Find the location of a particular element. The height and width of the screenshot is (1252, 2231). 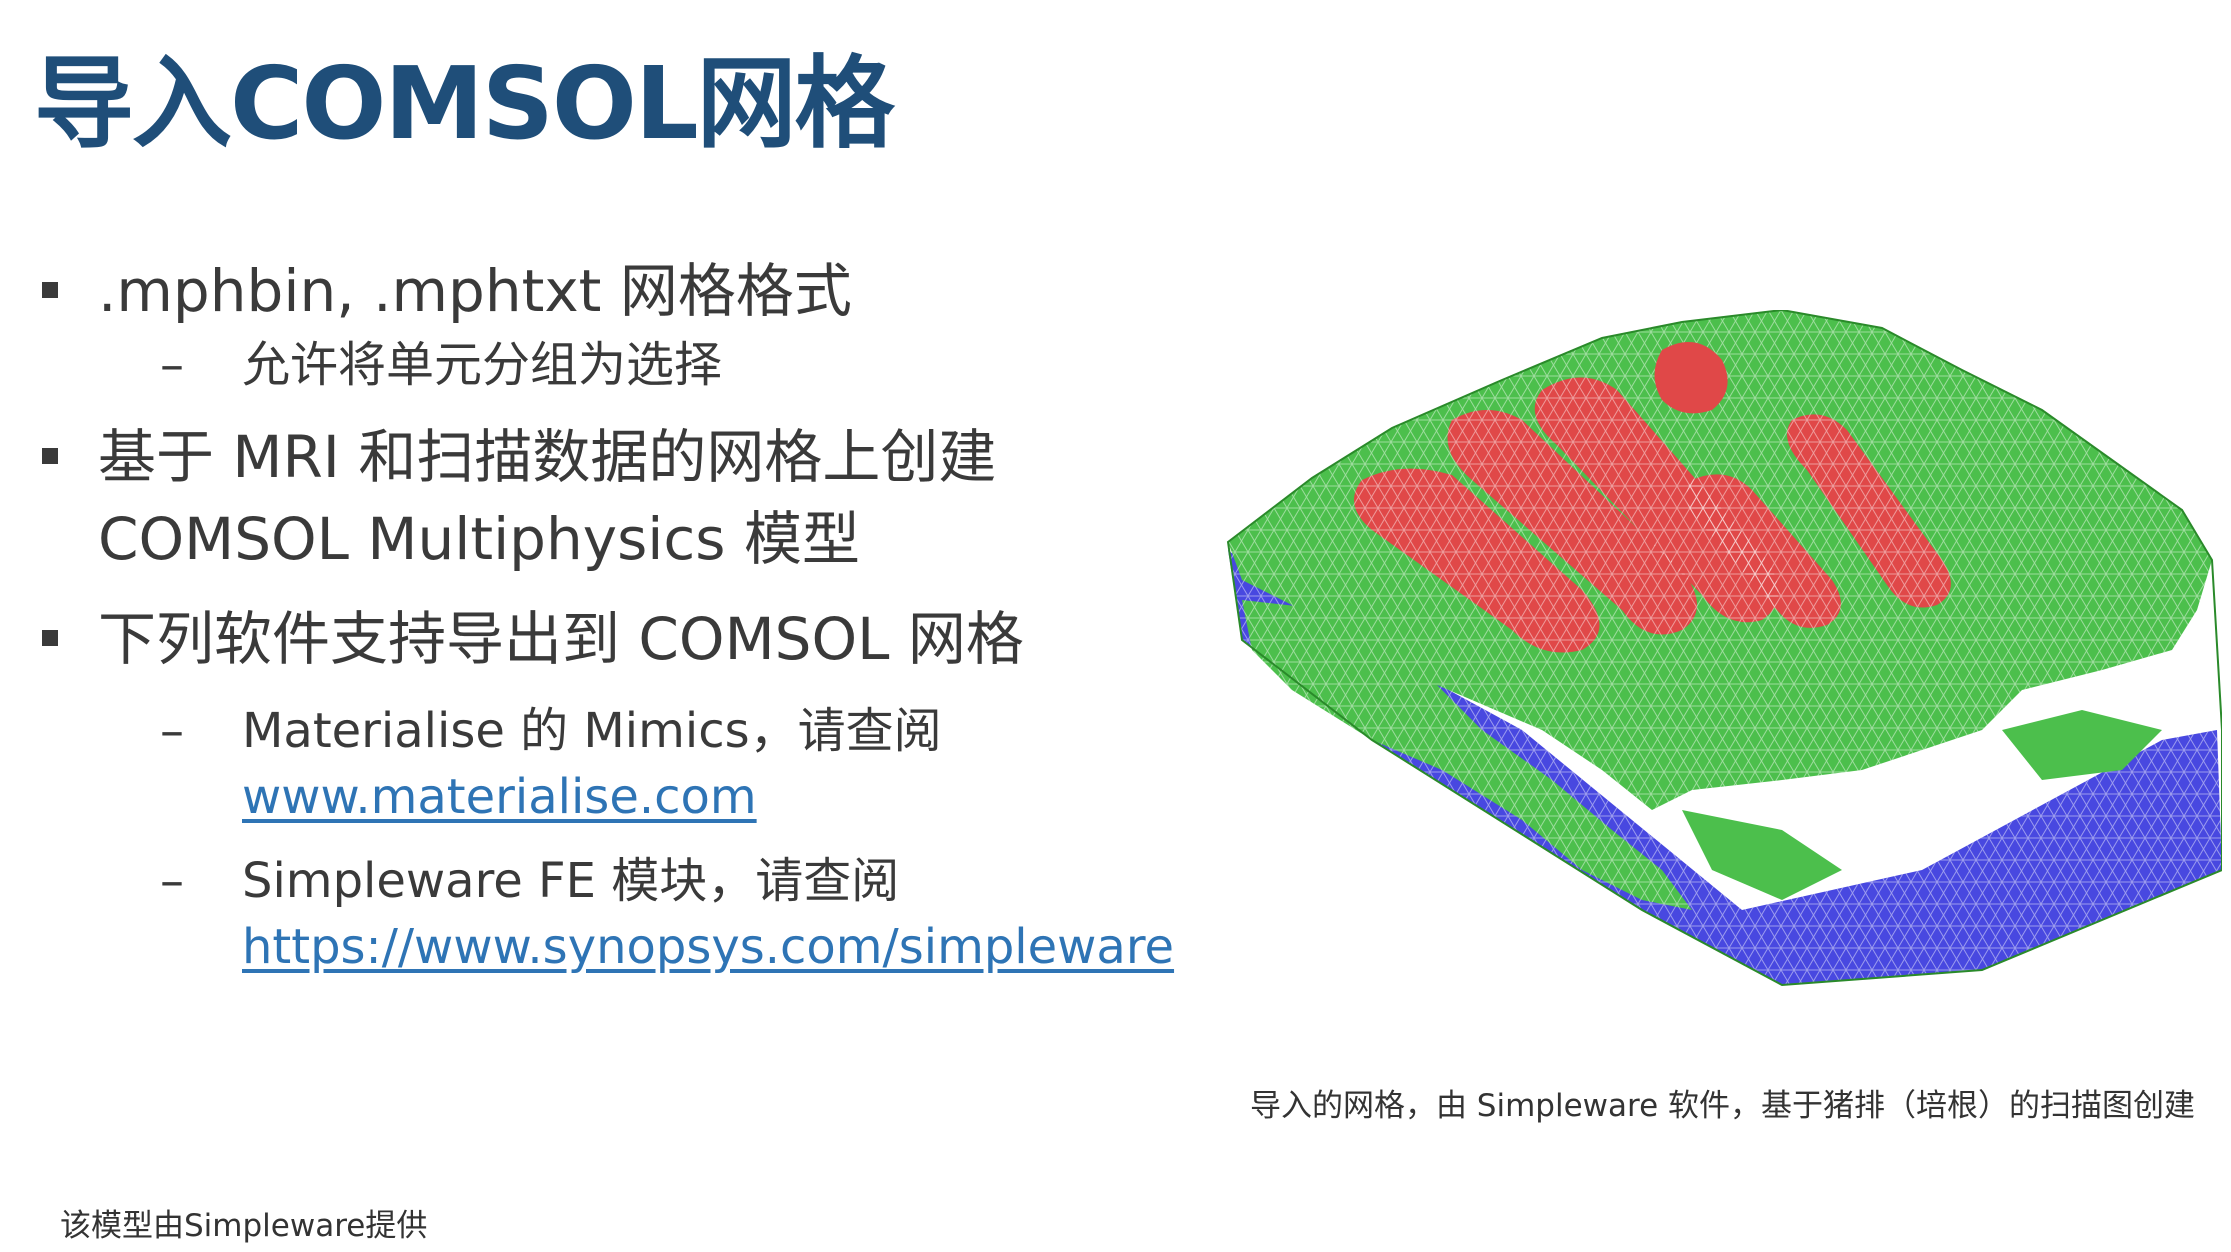

materialise-link: www.materialise.com is located at coordinates (499, 797).